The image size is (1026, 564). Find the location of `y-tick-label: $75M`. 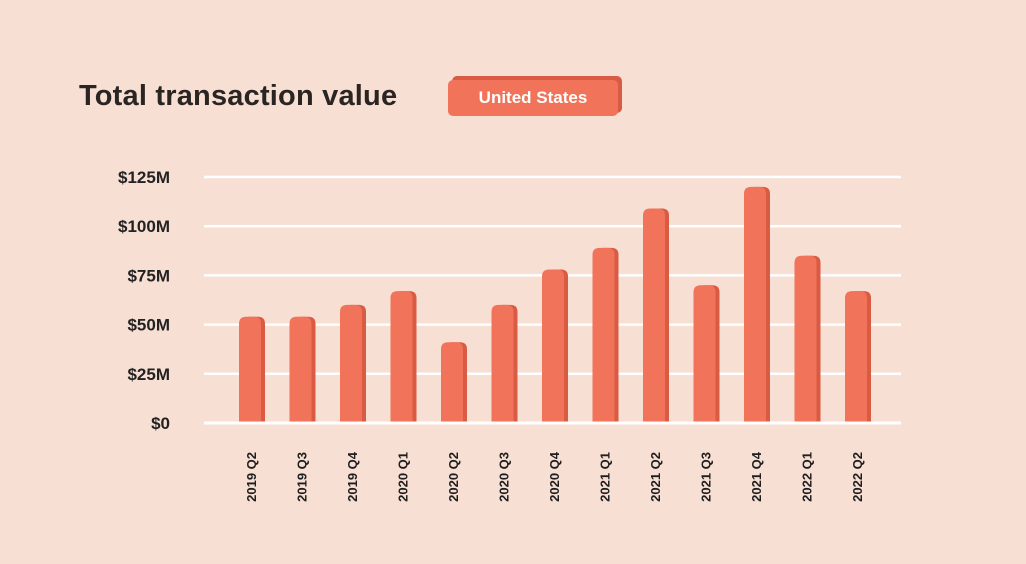

y-tick-label: $75M is located at coordinates (148, 275).